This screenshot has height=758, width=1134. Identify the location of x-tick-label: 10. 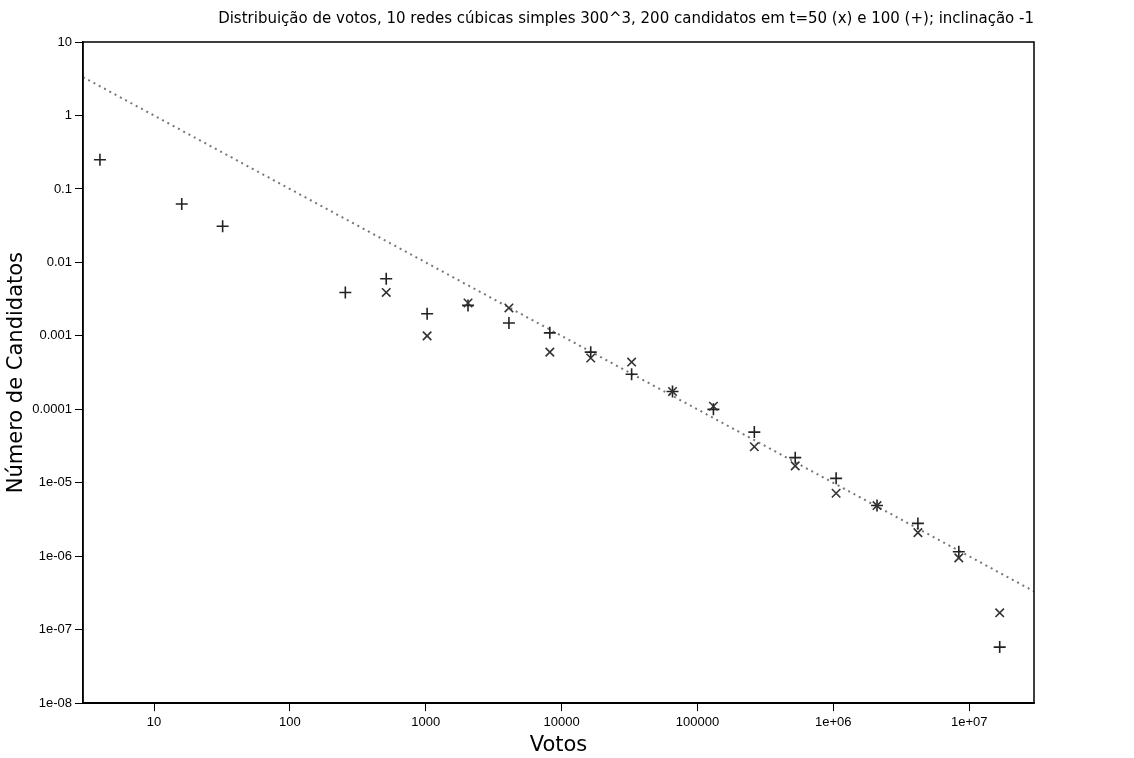
(154, 721).